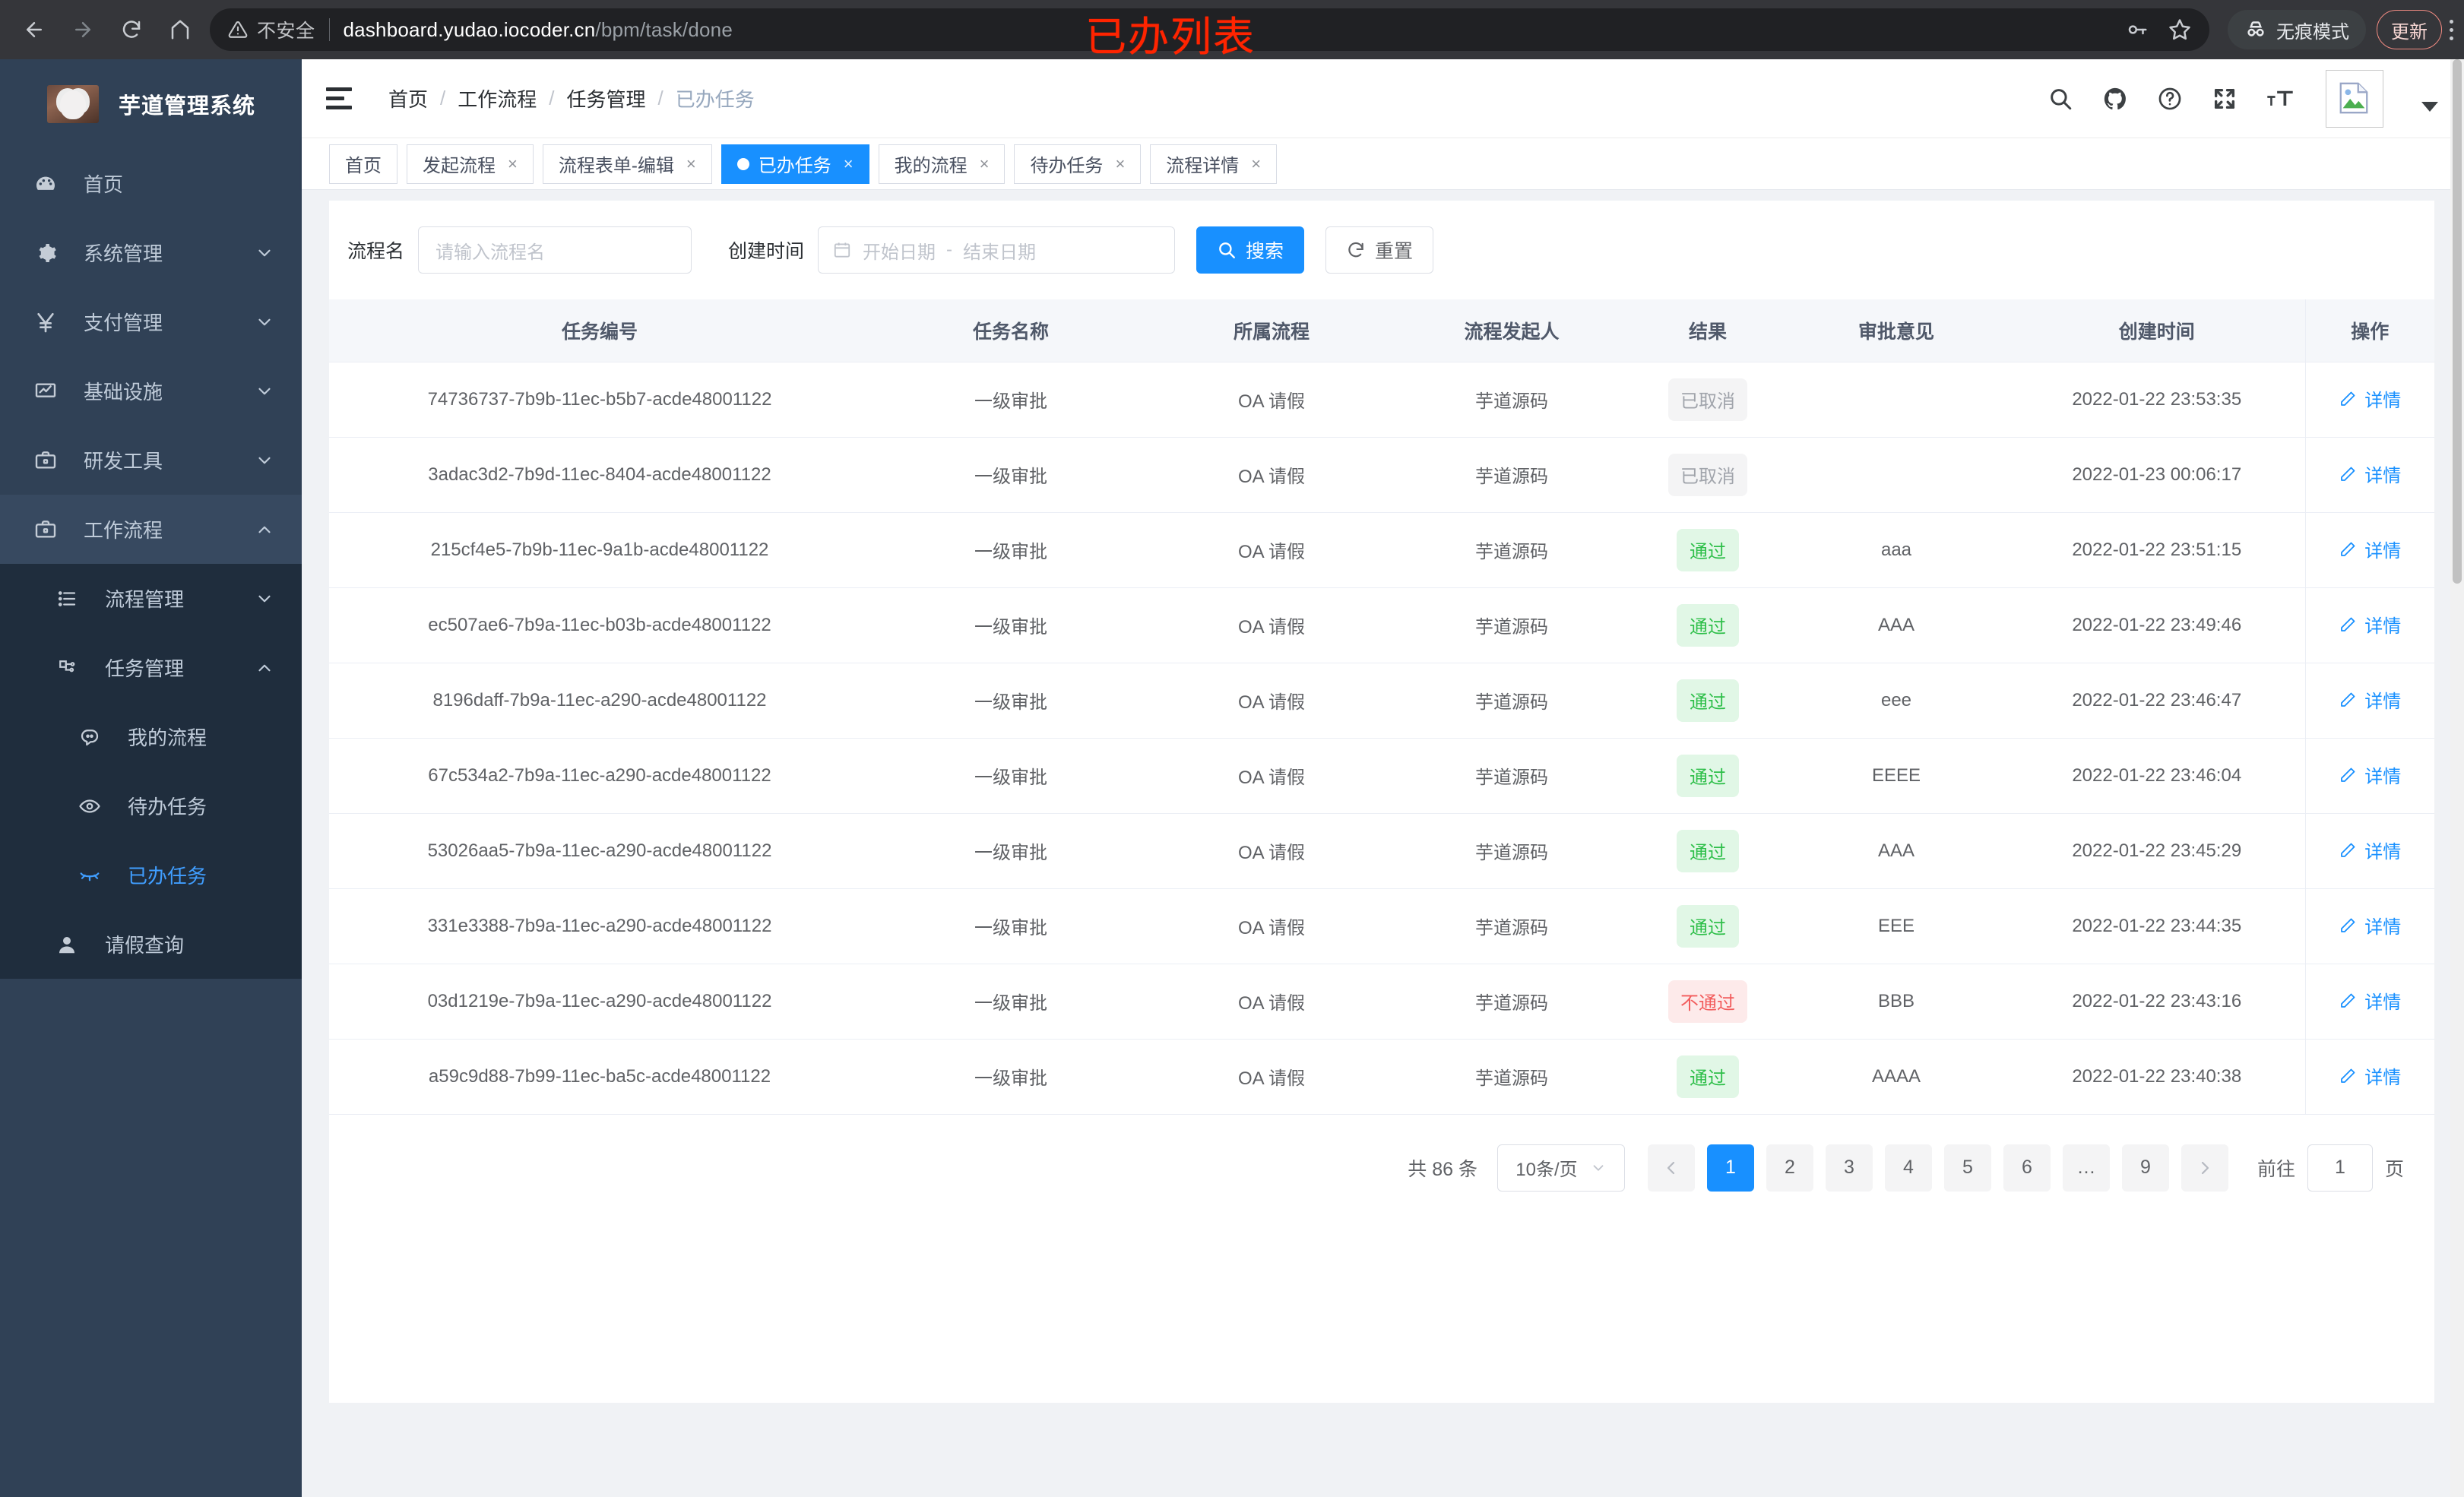  I want to click on page-scrollbar, so click(2457, 778).